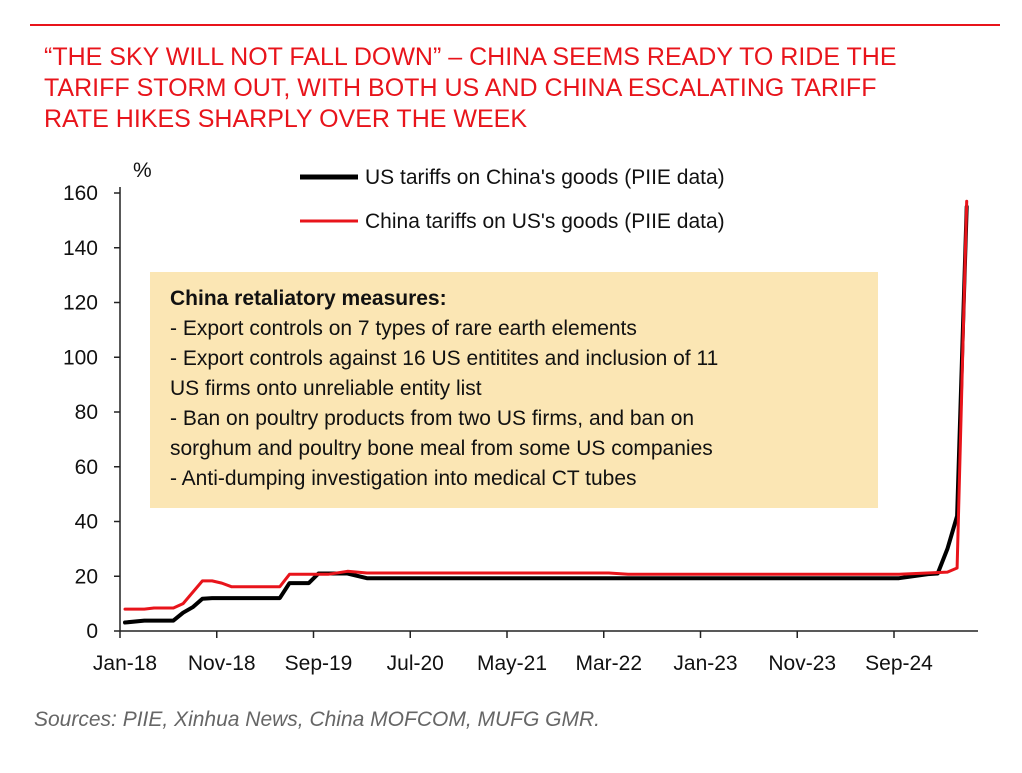 This screenshot has width=1022, height=773. Describe the element at coordinates (415, 663) in the screenshot. I see `x-tick-label-Jul-20: Jul-20` at that location.